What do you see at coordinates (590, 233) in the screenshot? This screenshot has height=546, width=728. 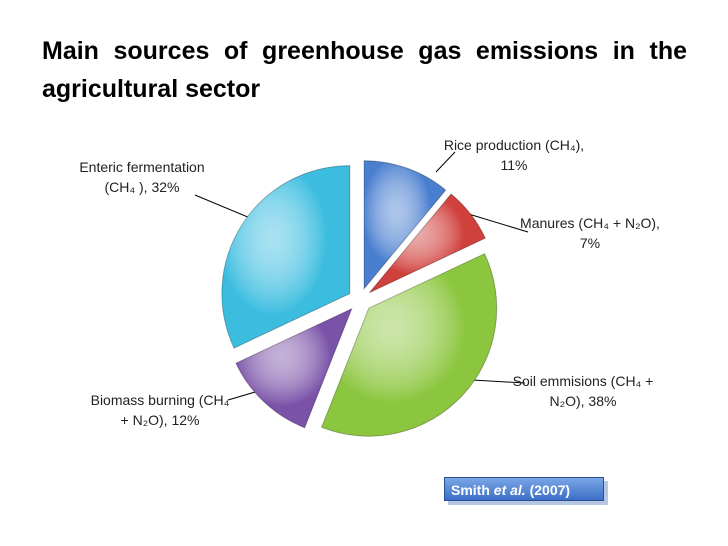 I see `data-label: Manures (CH₄ + N₂O), 7%` at bounding box center [590, 233].